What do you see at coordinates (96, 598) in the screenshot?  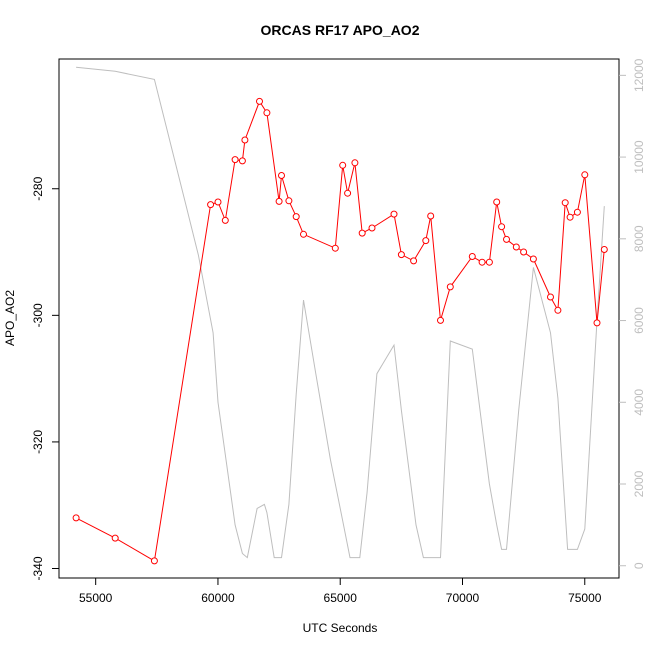 I see `x-tick-label: 55000` at bounding box center [96, 598].